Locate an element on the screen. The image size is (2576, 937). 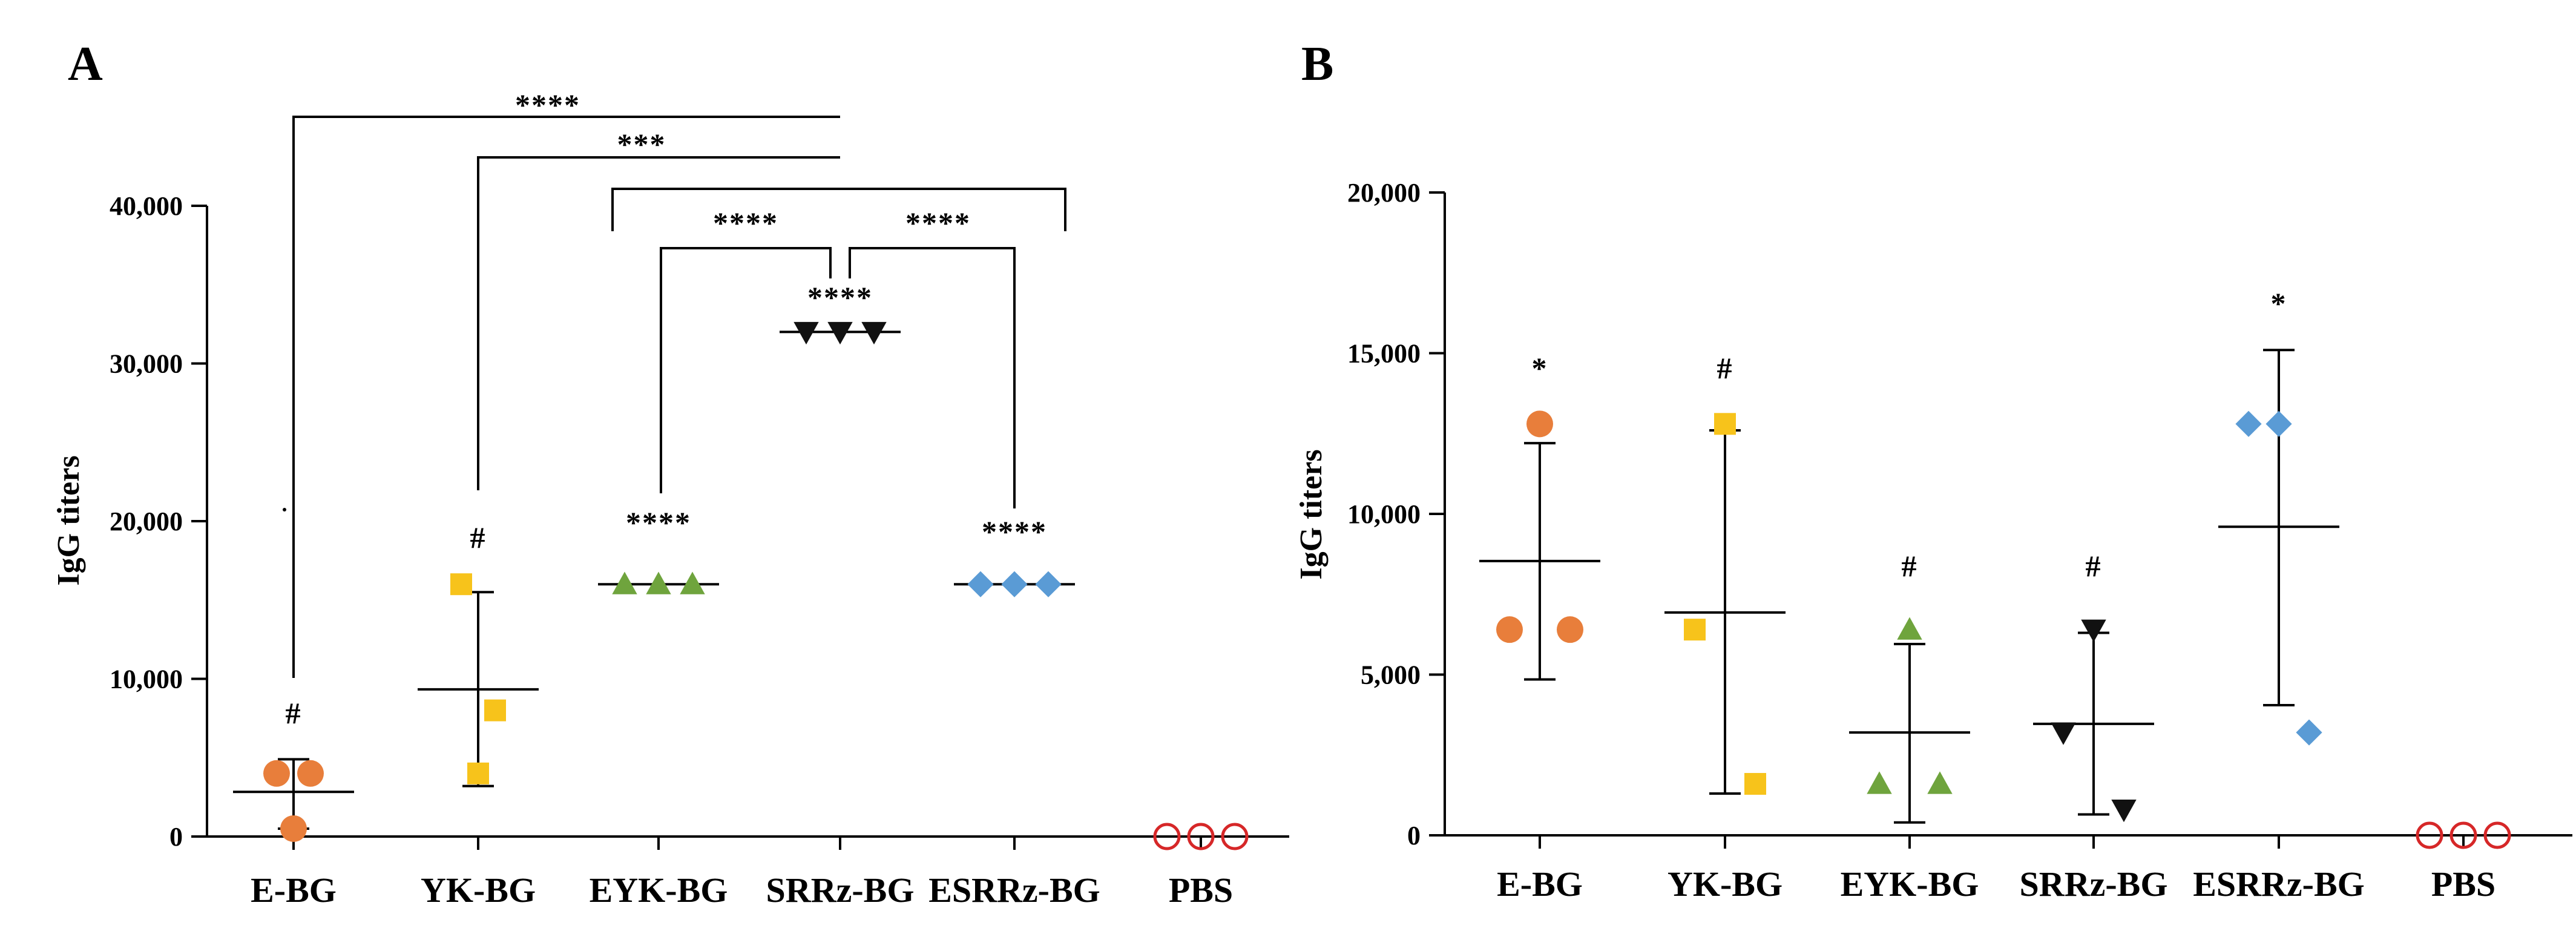
series-e-bg: # is located at coordinates (293, 769).